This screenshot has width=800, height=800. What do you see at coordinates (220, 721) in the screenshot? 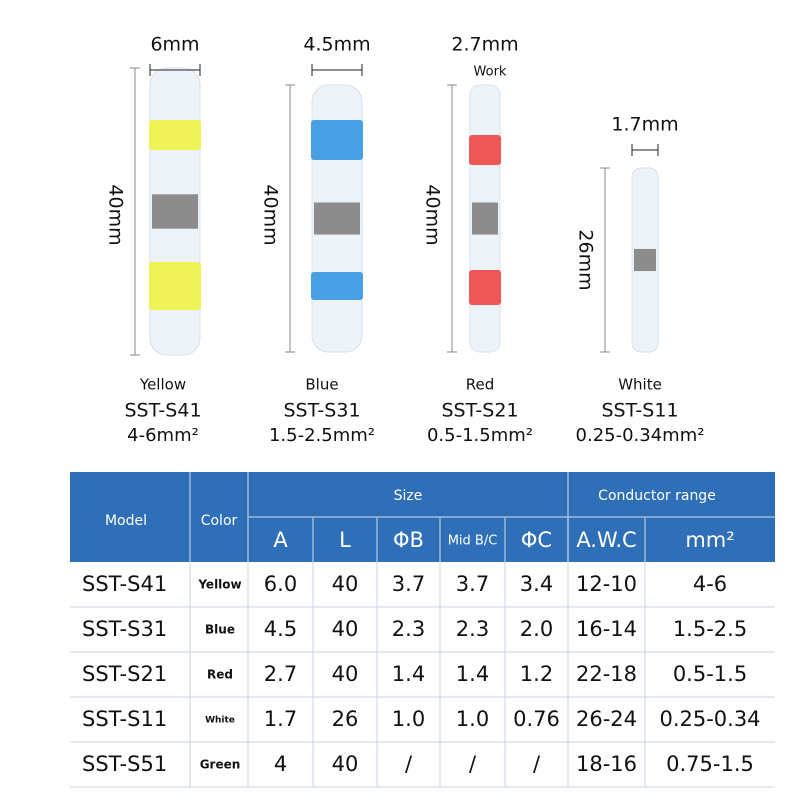
I see `cell-color: White` at bounding box center [220, 721].